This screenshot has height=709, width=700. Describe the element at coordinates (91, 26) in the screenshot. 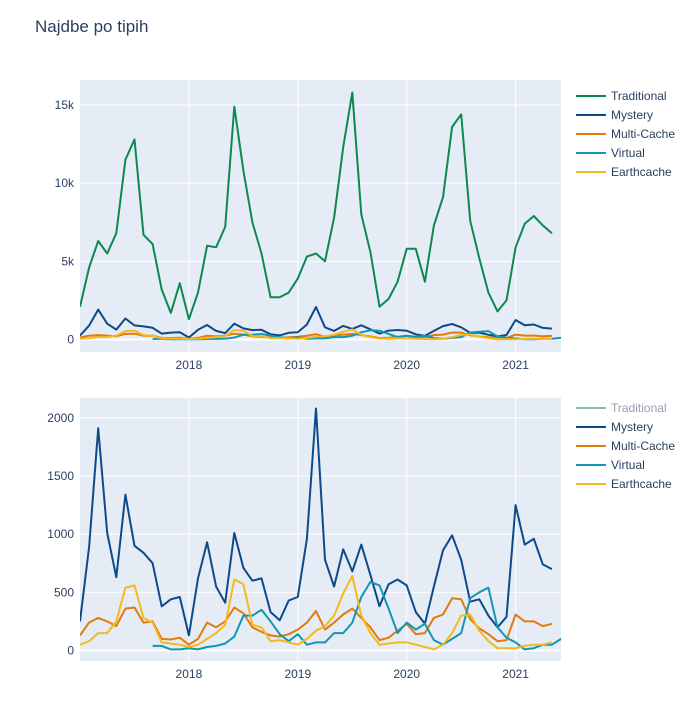

I see `chart-title: Najdbe po tipih` at that location.